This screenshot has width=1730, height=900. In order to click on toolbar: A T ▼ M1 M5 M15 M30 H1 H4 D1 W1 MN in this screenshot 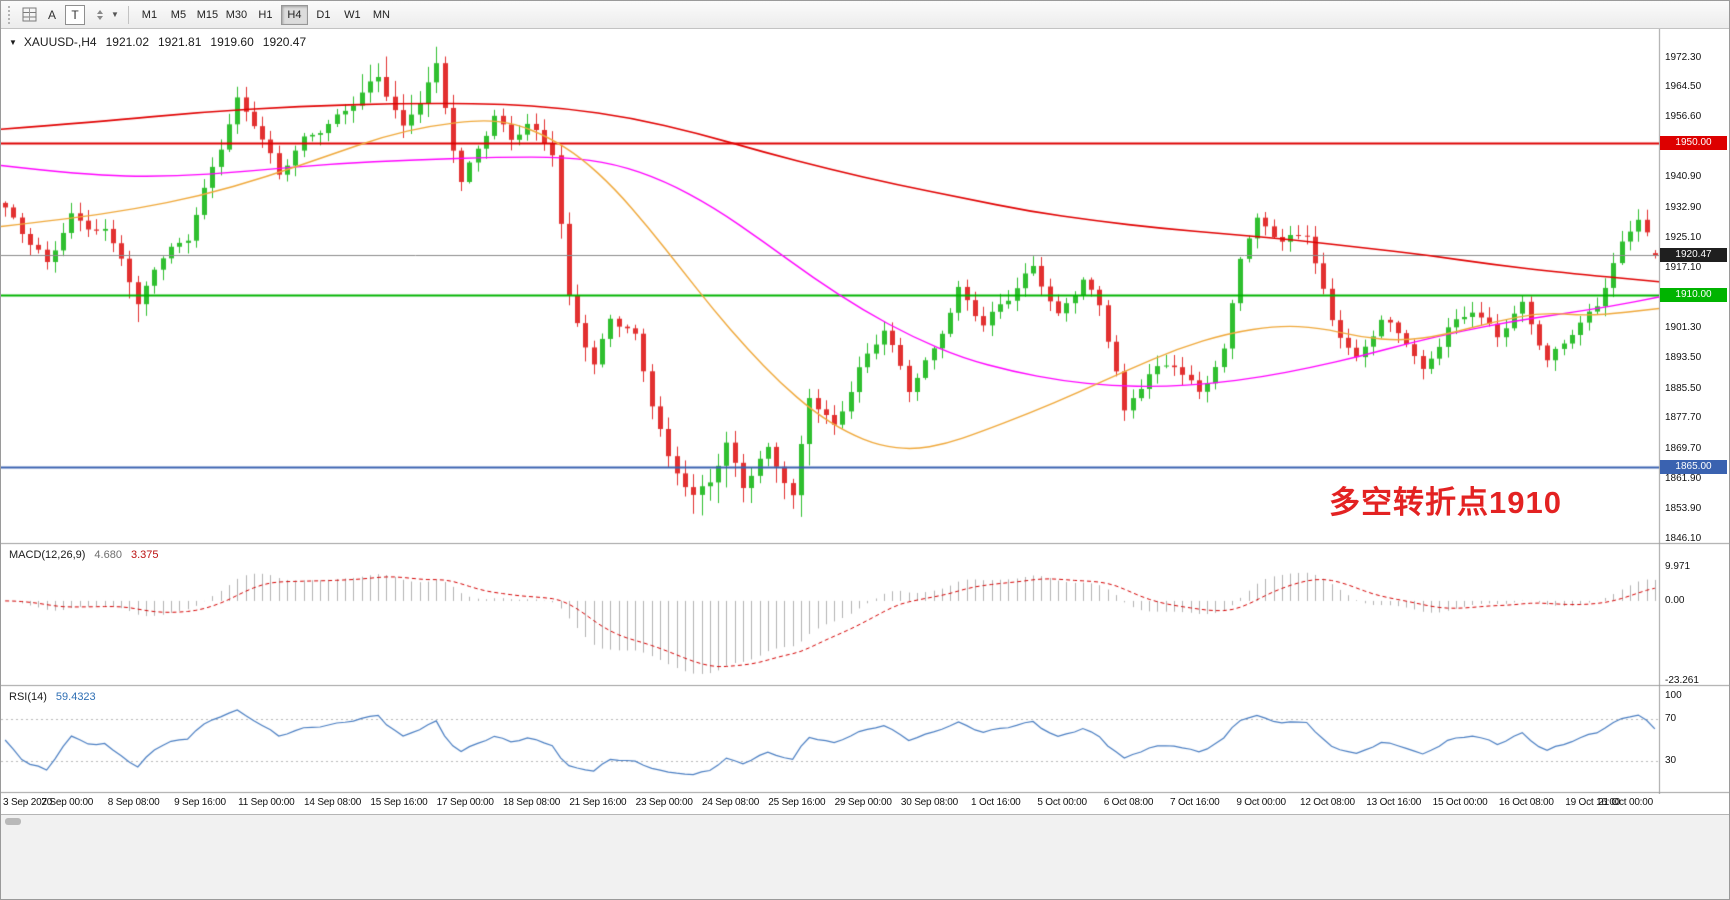, I will do `click(865, 15)`.